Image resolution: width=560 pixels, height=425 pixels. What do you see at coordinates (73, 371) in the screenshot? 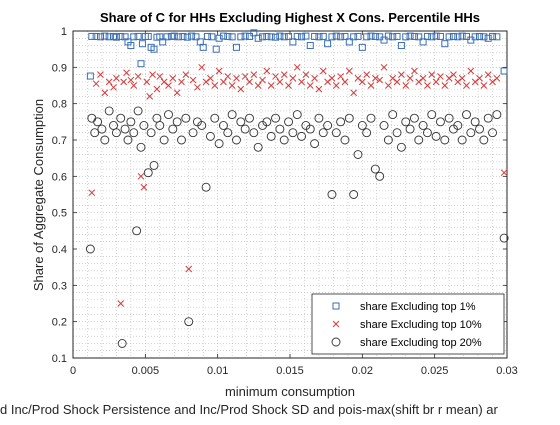
I see `x-tick-label: 0` at bounding box center [73, 371].